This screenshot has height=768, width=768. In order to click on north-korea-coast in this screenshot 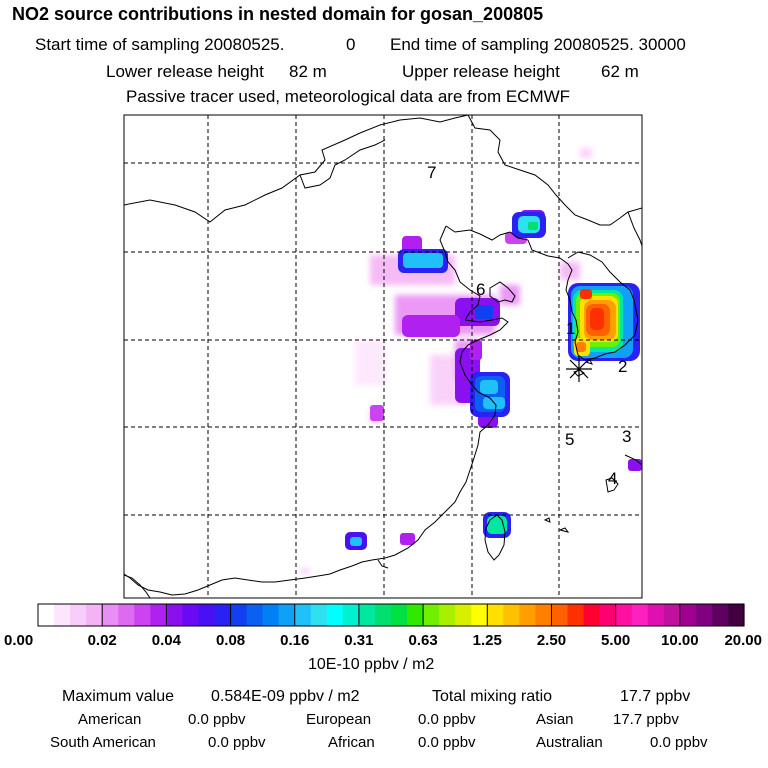, I will do `click(599, 306)`.